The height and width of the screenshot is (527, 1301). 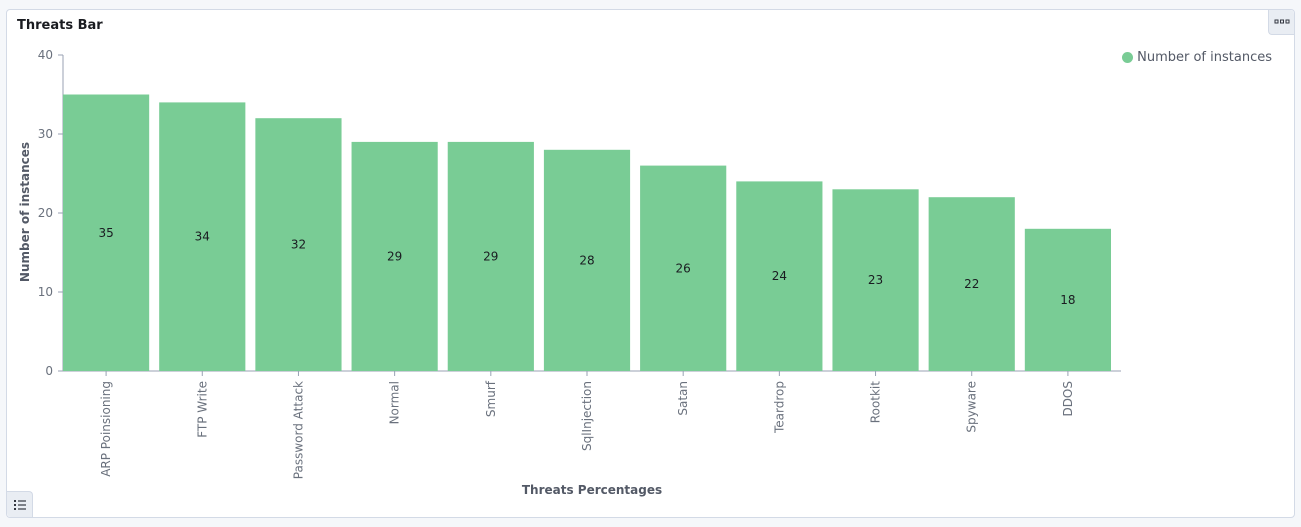 I want to click on bar-value-label: 24, so click(x=779, y=276).